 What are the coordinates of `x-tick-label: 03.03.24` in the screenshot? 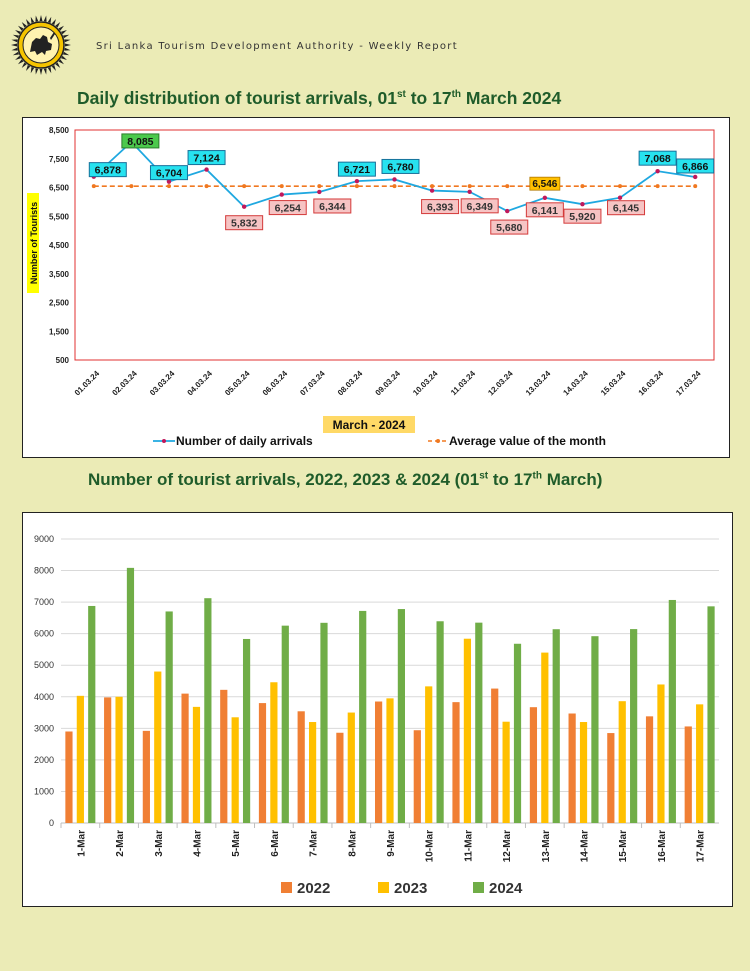 It's located at (162, 383).